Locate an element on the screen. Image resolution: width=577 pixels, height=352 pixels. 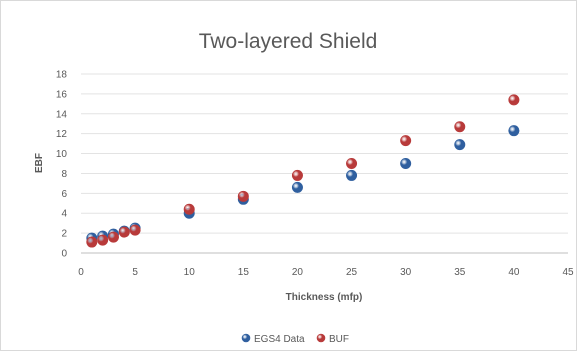
y-tick-labels: 0 2 4 6 8 10 12 14 16 18 is located at coordinates (62, 165).